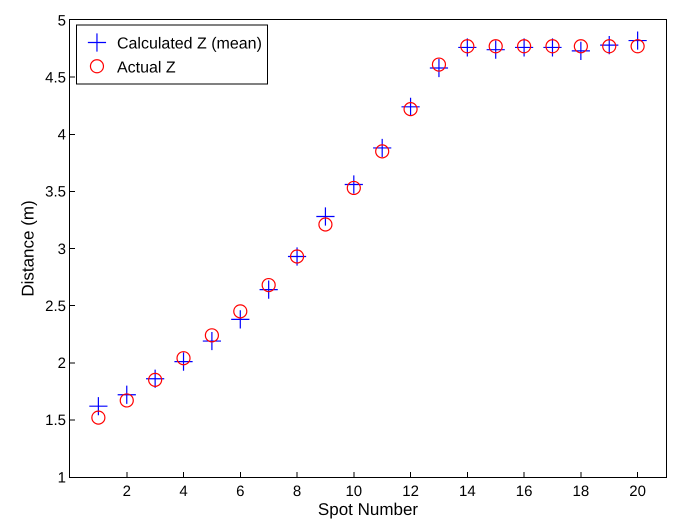 This screenshot has height=527, width=679. Describe the element at coordinates (410, 491) in the screenshot. I see `x-tick-label: 12` at that location.